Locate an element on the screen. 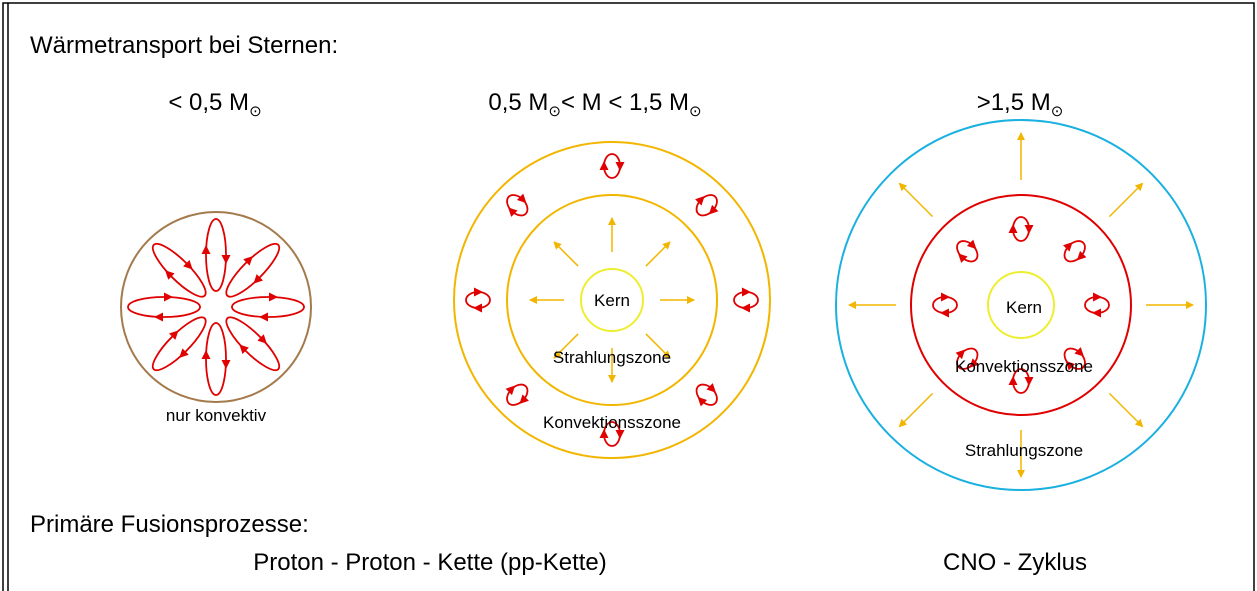 The width and height of the screenshot is (1257, 591). column-heading: < 0,5 M⊙ is located at coordinates (214, 104).